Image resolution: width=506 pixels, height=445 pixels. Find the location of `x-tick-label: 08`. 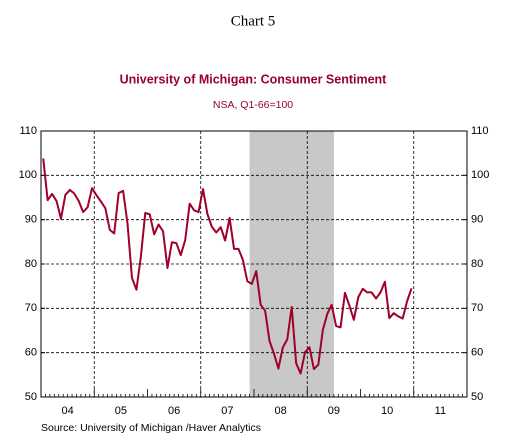

x-tick-label: 08 is located at coordinates (281, 411).